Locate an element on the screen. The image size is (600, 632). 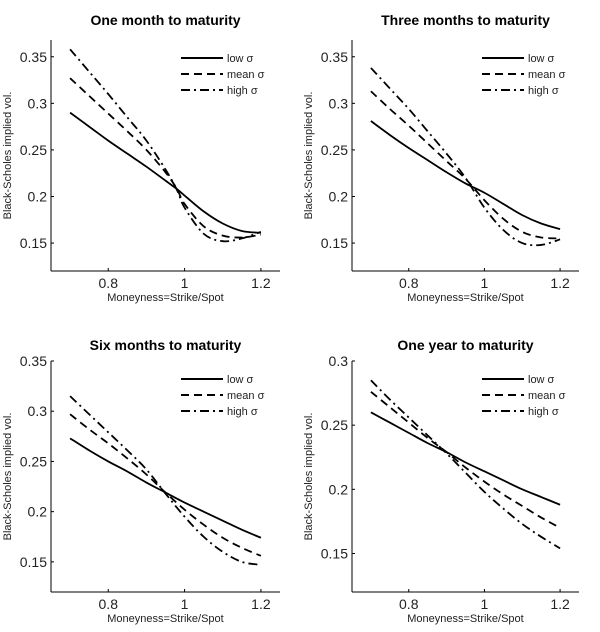
chart-title: One year to maturity is located at coordinates (465, 345).